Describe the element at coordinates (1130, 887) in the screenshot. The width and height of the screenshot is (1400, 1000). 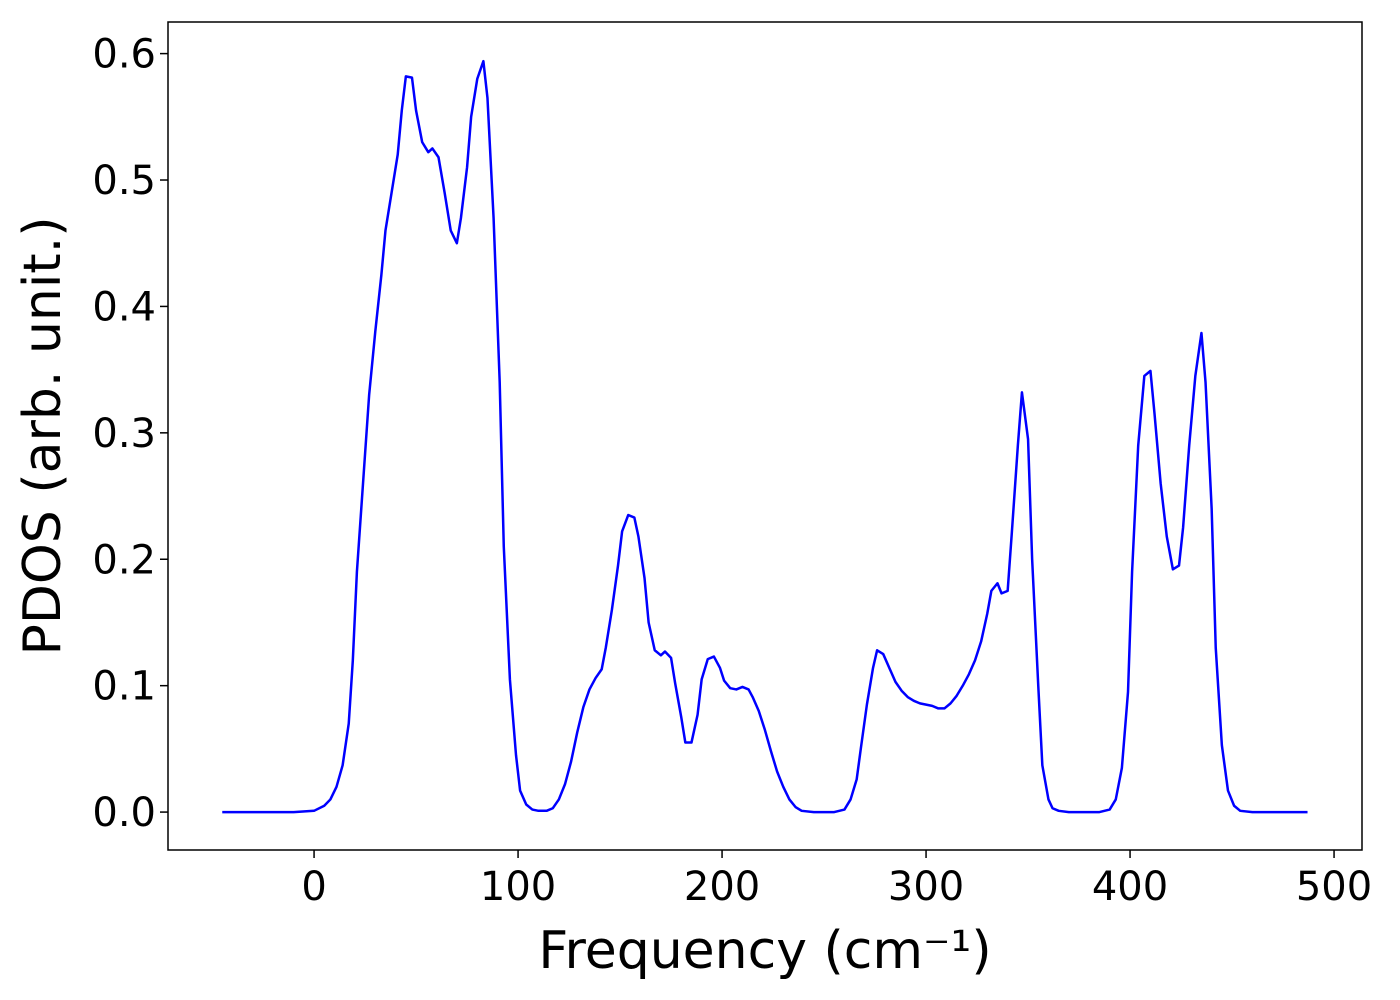
I see `x-tick-label: 400` at that location.